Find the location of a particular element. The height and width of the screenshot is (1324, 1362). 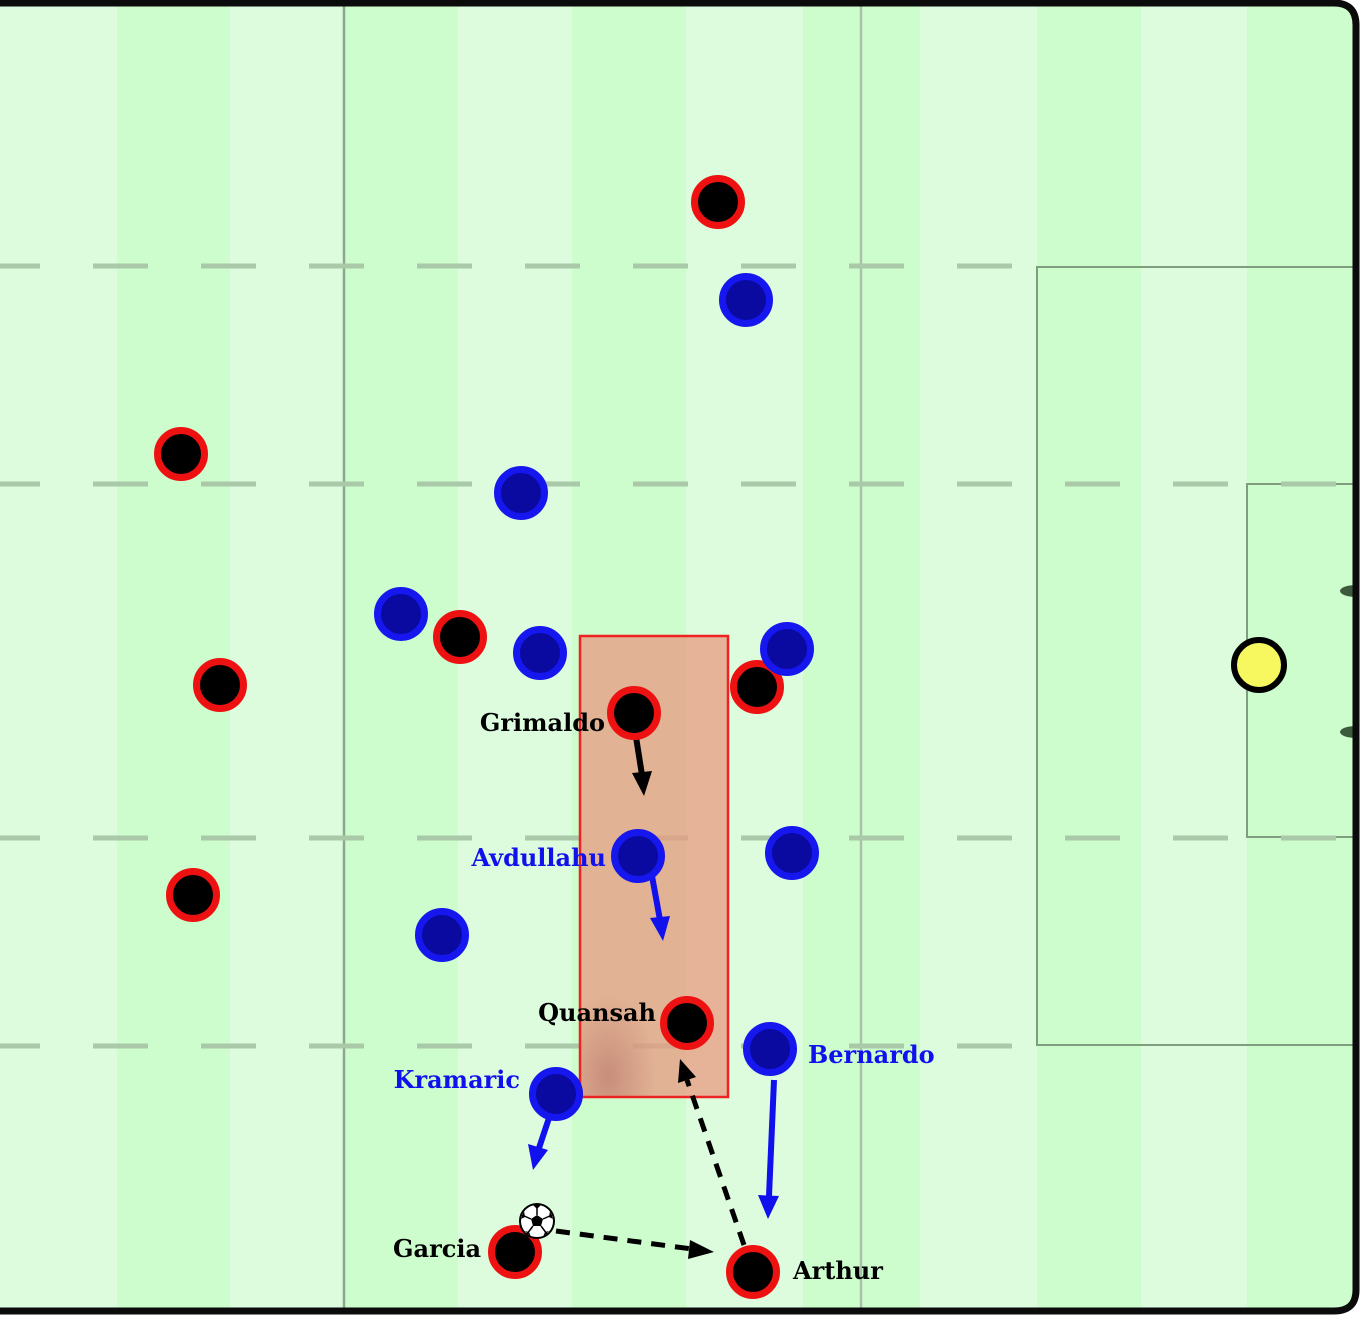

red-player-grimaldo is located at coordinates (634, 713).